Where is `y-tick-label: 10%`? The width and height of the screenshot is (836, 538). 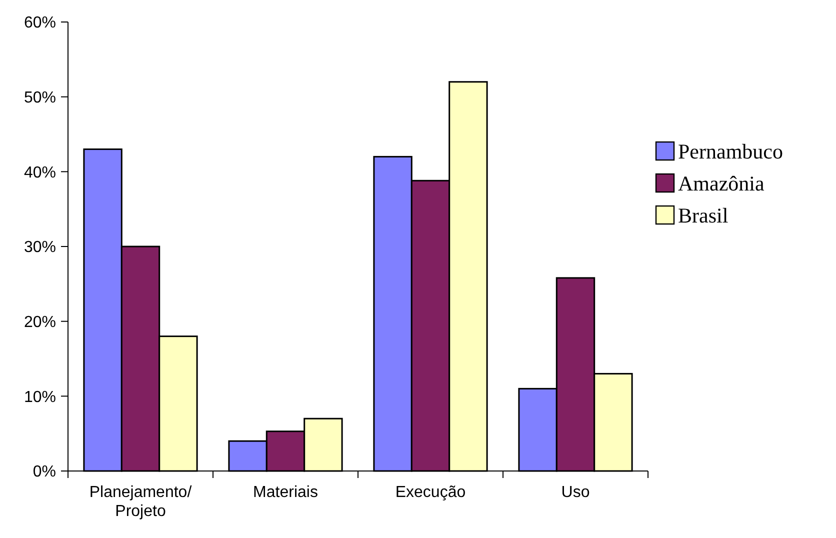 y-tick-label: 10% is located at coordinates (40, 397).